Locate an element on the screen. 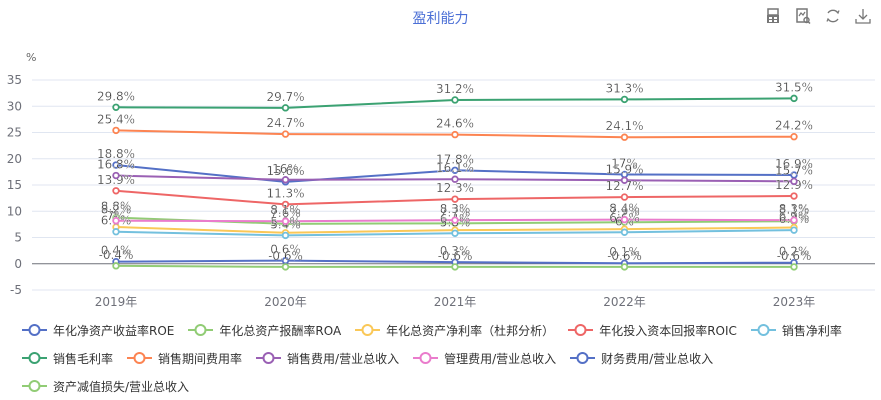 The width and height of the screenshot is (881, 400). legend-label: 资产减值损失/营业总收入 is located at coordinates (121, 386).